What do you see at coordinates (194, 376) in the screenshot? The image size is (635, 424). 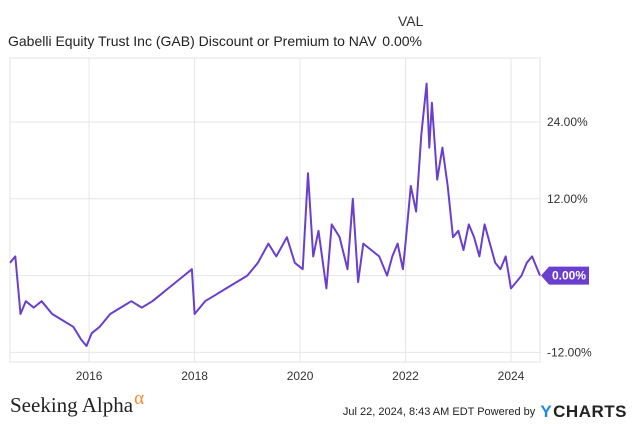 I see `x-tick-label: 2018` at bounding box center [194, 376].